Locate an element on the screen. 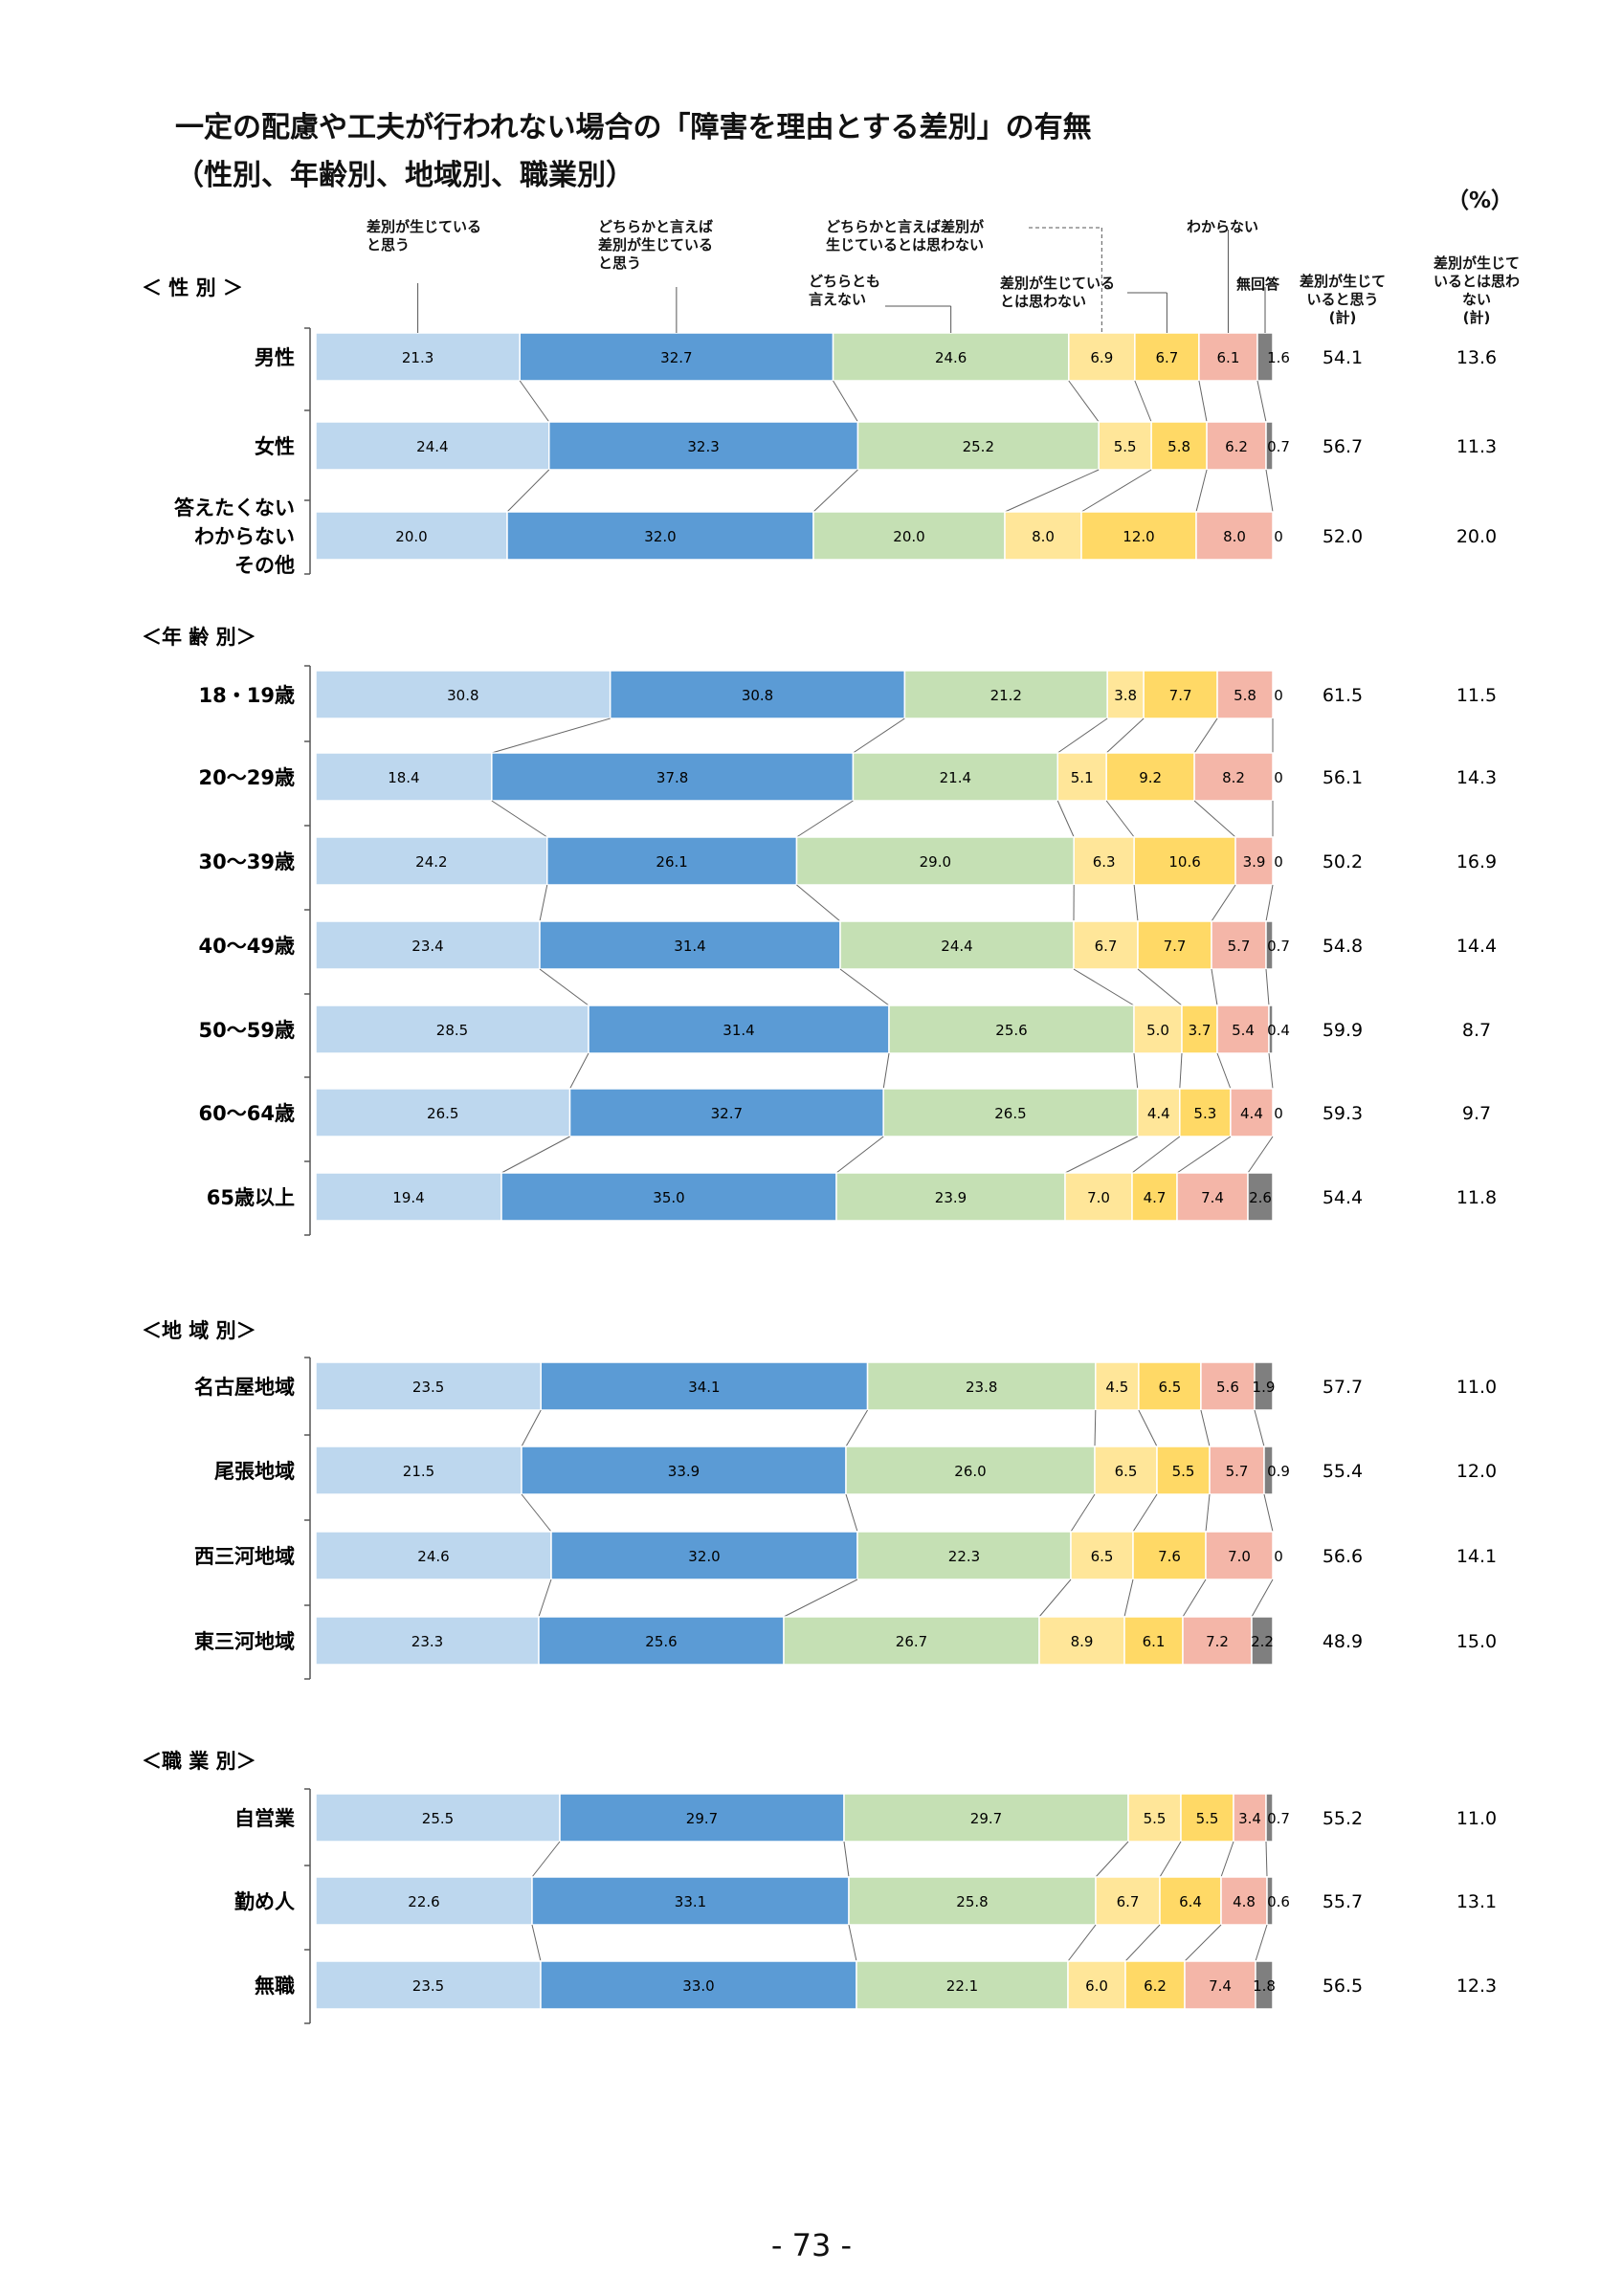  header-sum-yes: 差別が生じて いると思う (計) is located at coordinates (1342, 299).